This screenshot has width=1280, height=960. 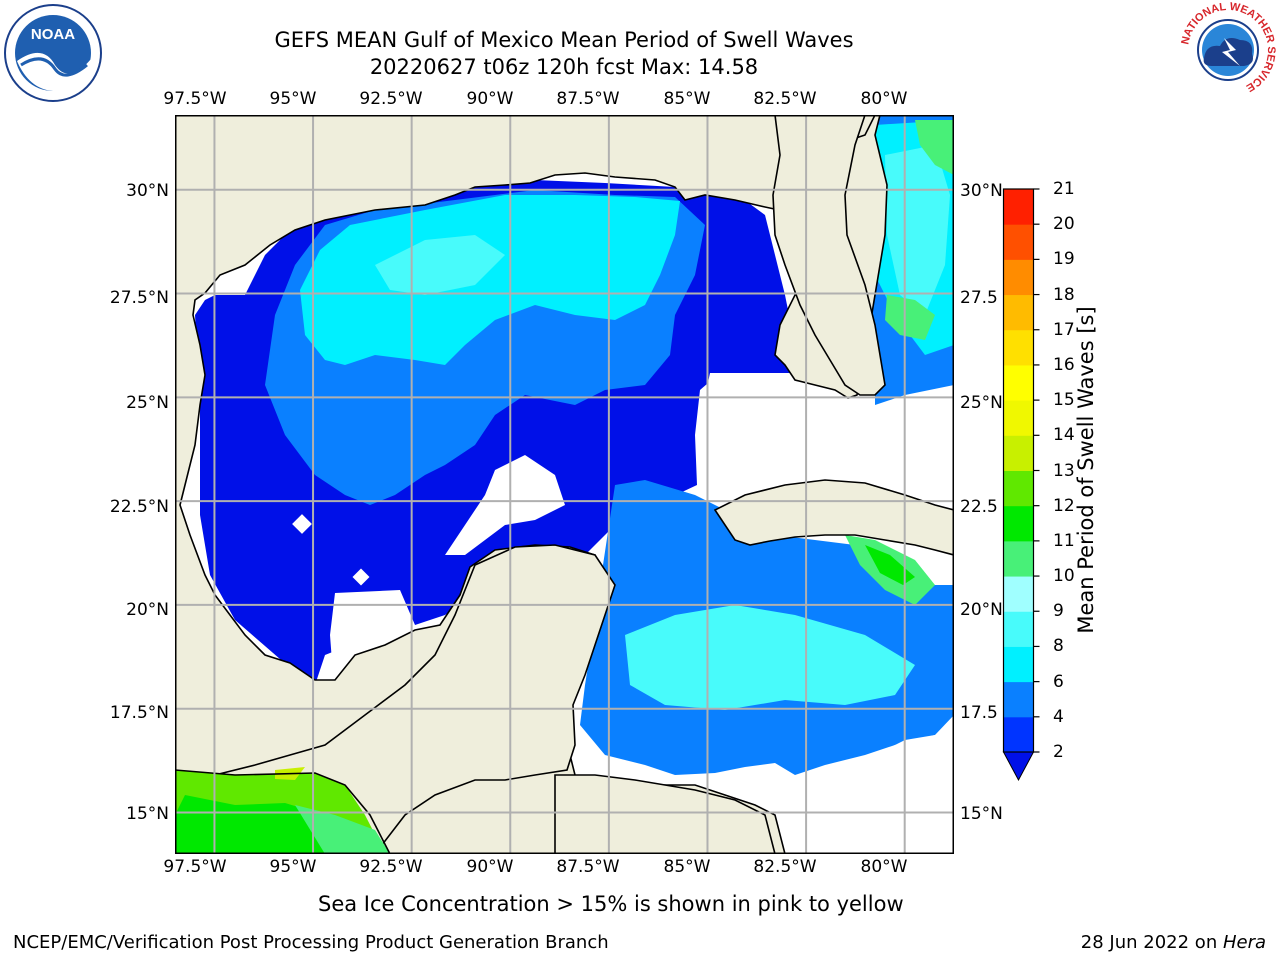 What do you see at coordinates (391, 99) in the screenshot?
I see `lon-label-top-3: 92.5°W` at bounding box center [391, 99].